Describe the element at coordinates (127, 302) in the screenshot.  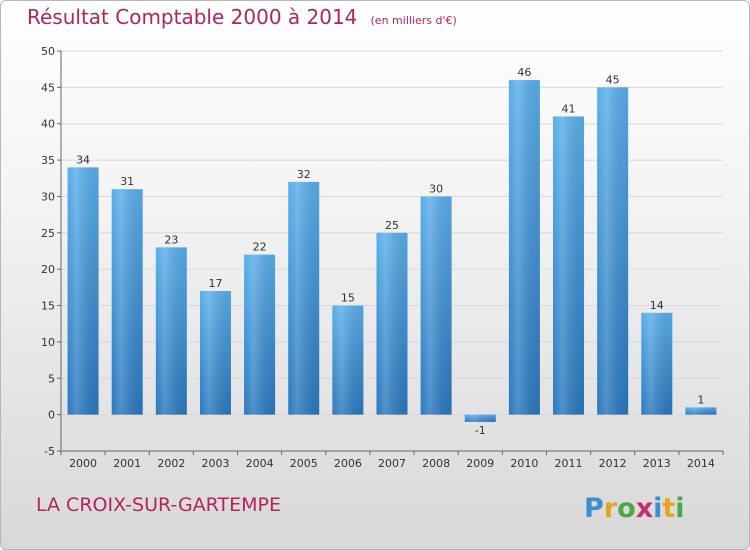
I see `bar-shine-2001` at that location.